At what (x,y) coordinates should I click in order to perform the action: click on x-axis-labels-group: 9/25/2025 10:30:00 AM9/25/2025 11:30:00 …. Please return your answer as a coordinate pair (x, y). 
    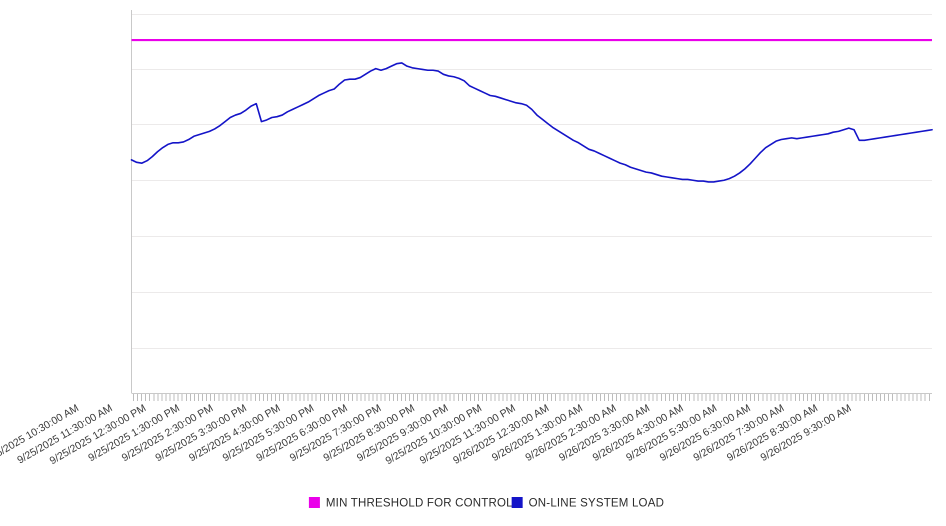
    Looking at the image, I should click on (427, 434).